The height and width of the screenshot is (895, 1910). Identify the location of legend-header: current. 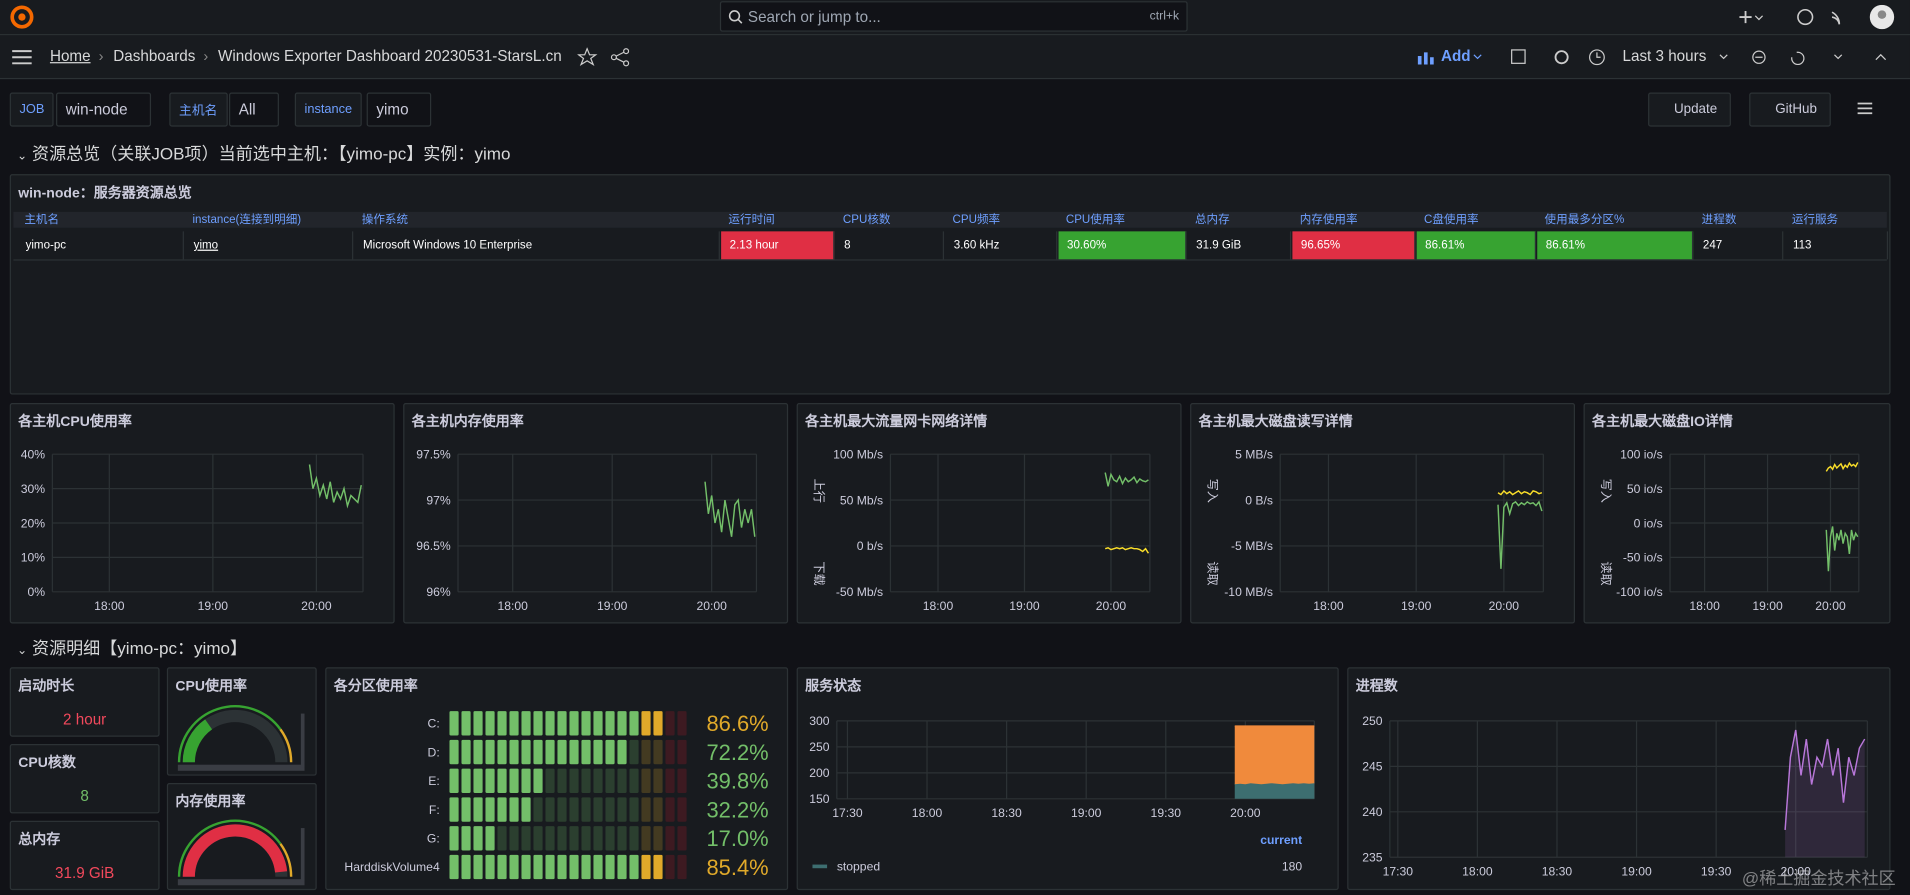
(1281, 840).